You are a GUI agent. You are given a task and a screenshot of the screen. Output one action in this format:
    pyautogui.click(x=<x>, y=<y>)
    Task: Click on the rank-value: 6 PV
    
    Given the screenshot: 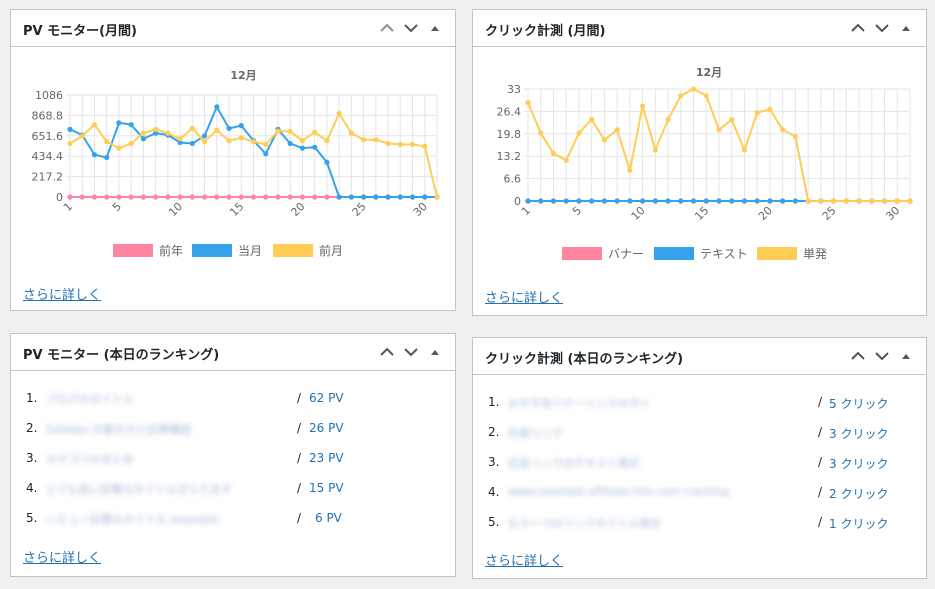 What is the action you would take?
    pyautogui.click(x=328, y=518)
    